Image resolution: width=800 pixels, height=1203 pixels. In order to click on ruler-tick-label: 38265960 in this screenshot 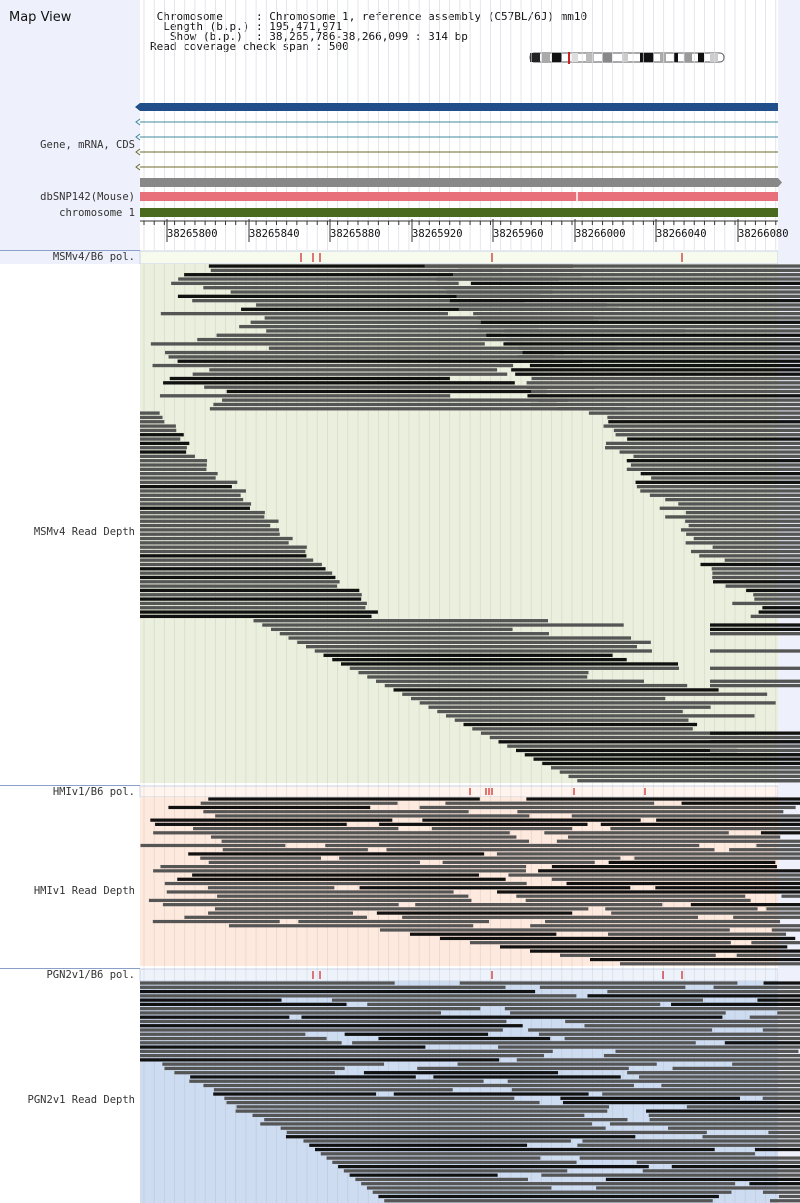, I will do `click(518, 234)`.